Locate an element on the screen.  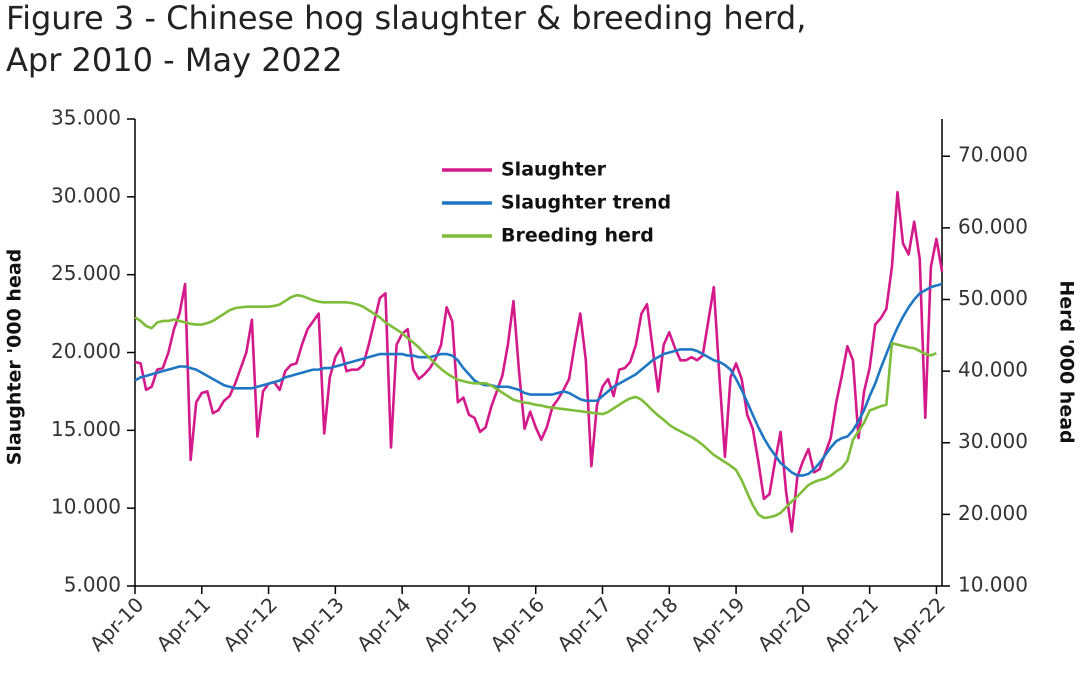
y2-tick-label: 70.000 is located at coordinates (993, 155).